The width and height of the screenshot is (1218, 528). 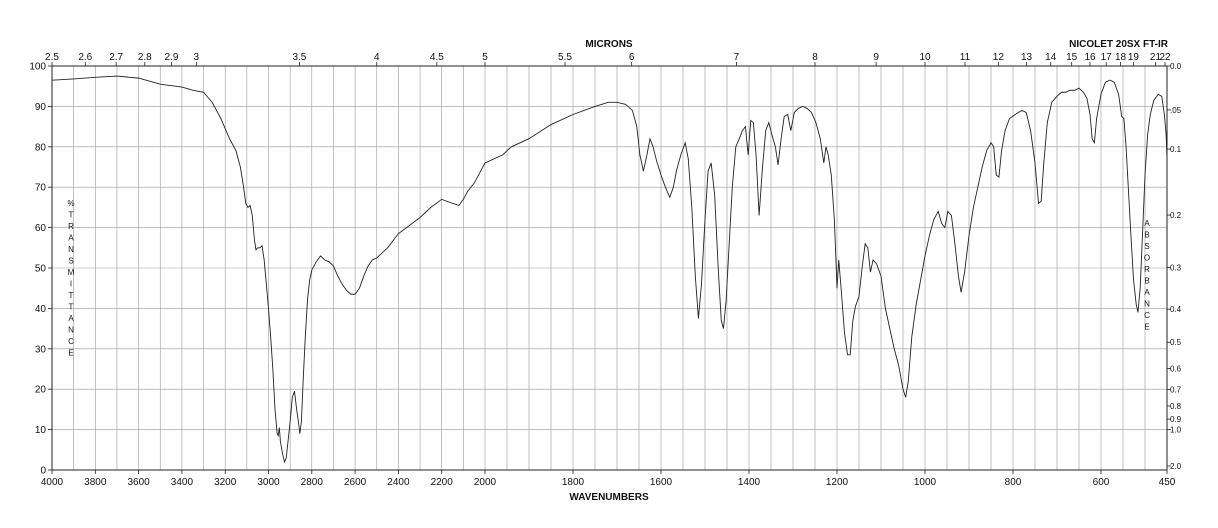 What do you see at coordinates (71, 272) in the screenshot?
I see `axis-label-letter: M` at bounding box center [71, 272].